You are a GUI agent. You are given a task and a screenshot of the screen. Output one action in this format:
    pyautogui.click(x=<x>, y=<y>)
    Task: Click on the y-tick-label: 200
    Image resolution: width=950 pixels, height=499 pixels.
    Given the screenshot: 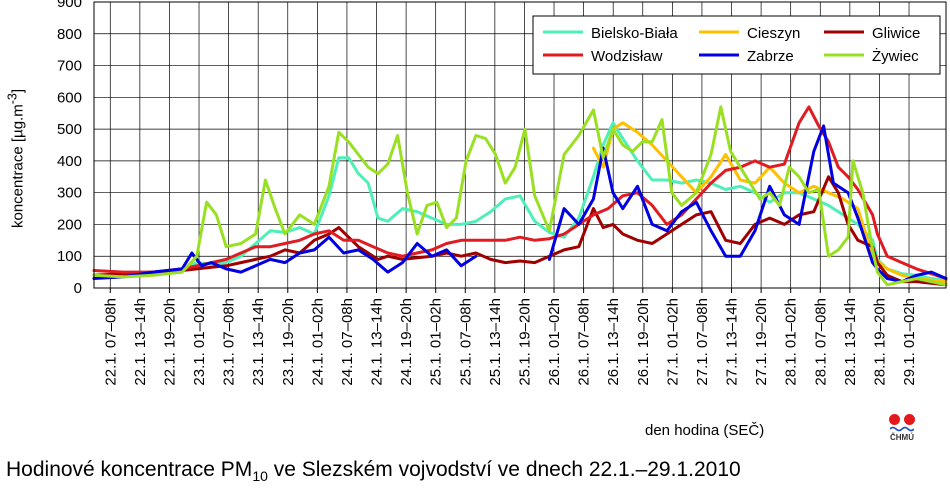 What is the action you would take?
    pyautogui.click(x=69, y=224)
    